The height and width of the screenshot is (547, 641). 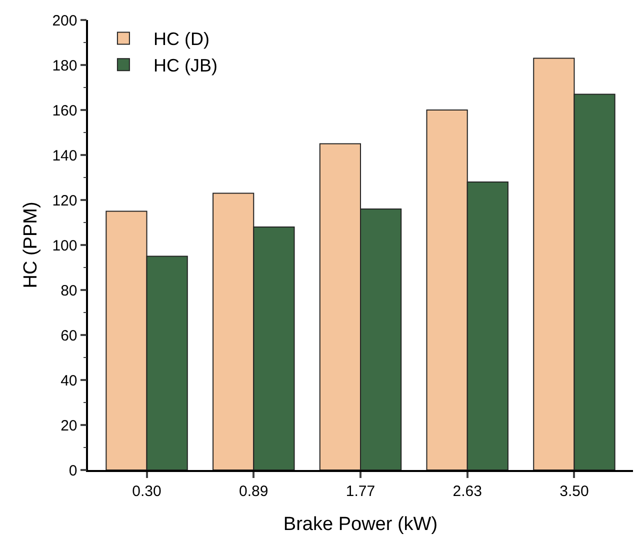 What do you see at coordinates (360, 525) in the screenshot?
I see `x-axis-title: Brake Power (kW)` at bounding box center [360, 525].